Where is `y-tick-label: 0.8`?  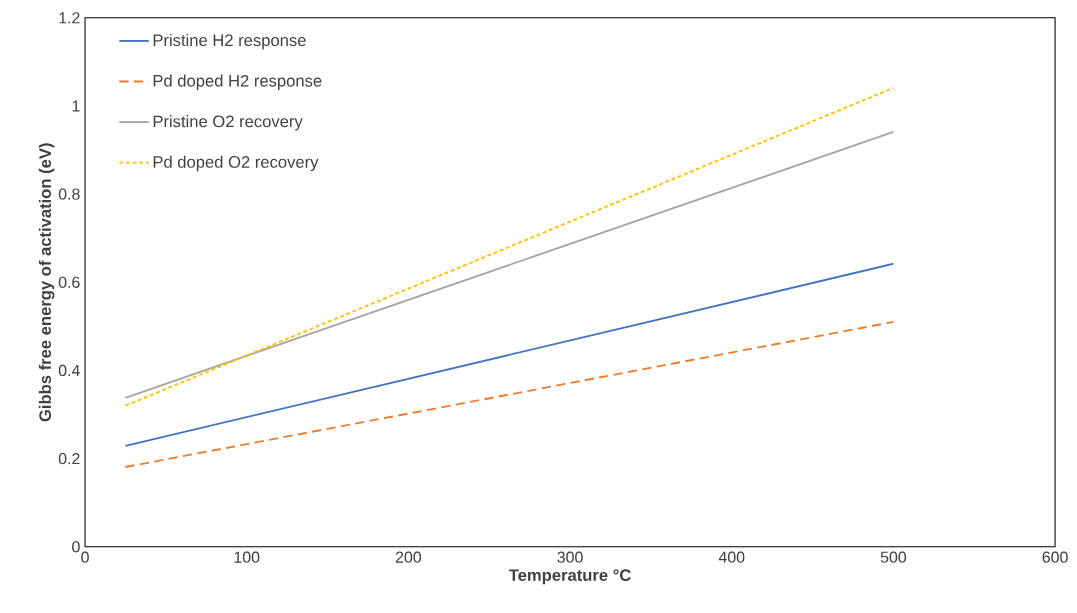 y-tick-label: 0.8 is located at coordinates (69, 194).